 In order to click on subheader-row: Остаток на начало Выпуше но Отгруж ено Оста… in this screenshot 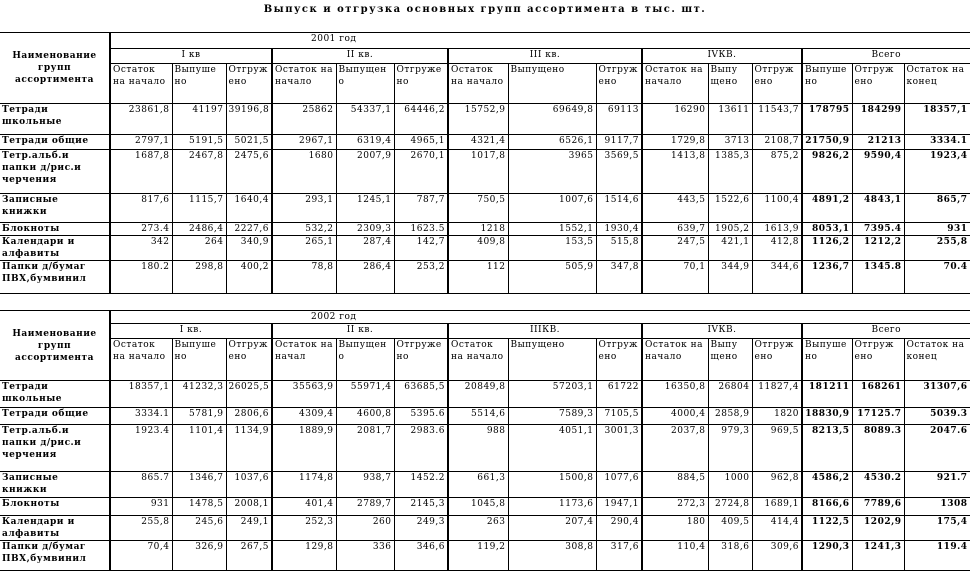, I will do `click(485, 359)`.